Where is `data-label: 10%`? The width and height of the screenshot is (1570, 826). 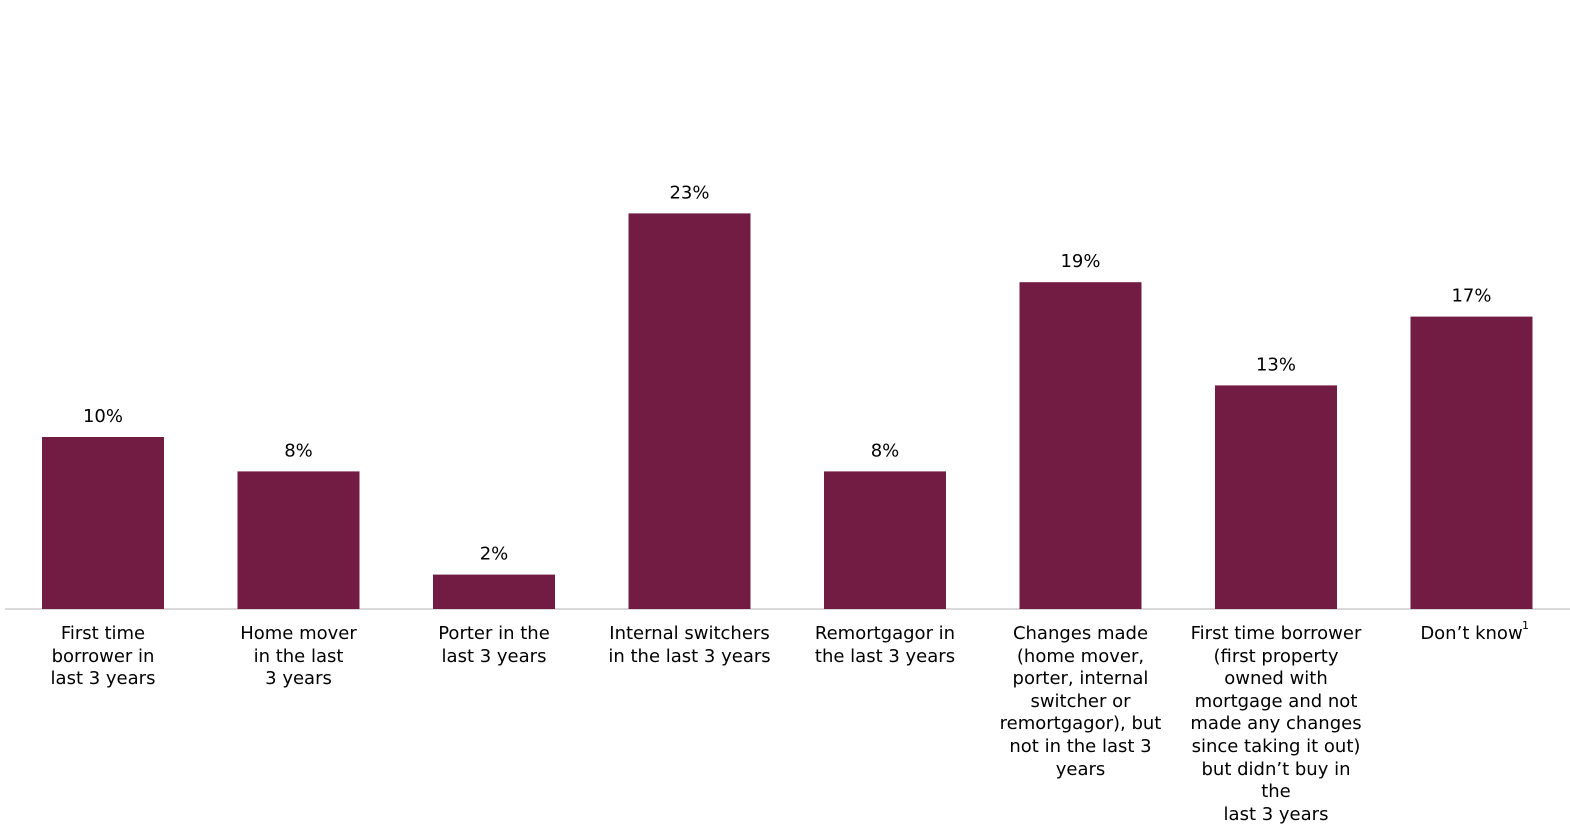
data-label: 10% is located at coordinates (103, 416).